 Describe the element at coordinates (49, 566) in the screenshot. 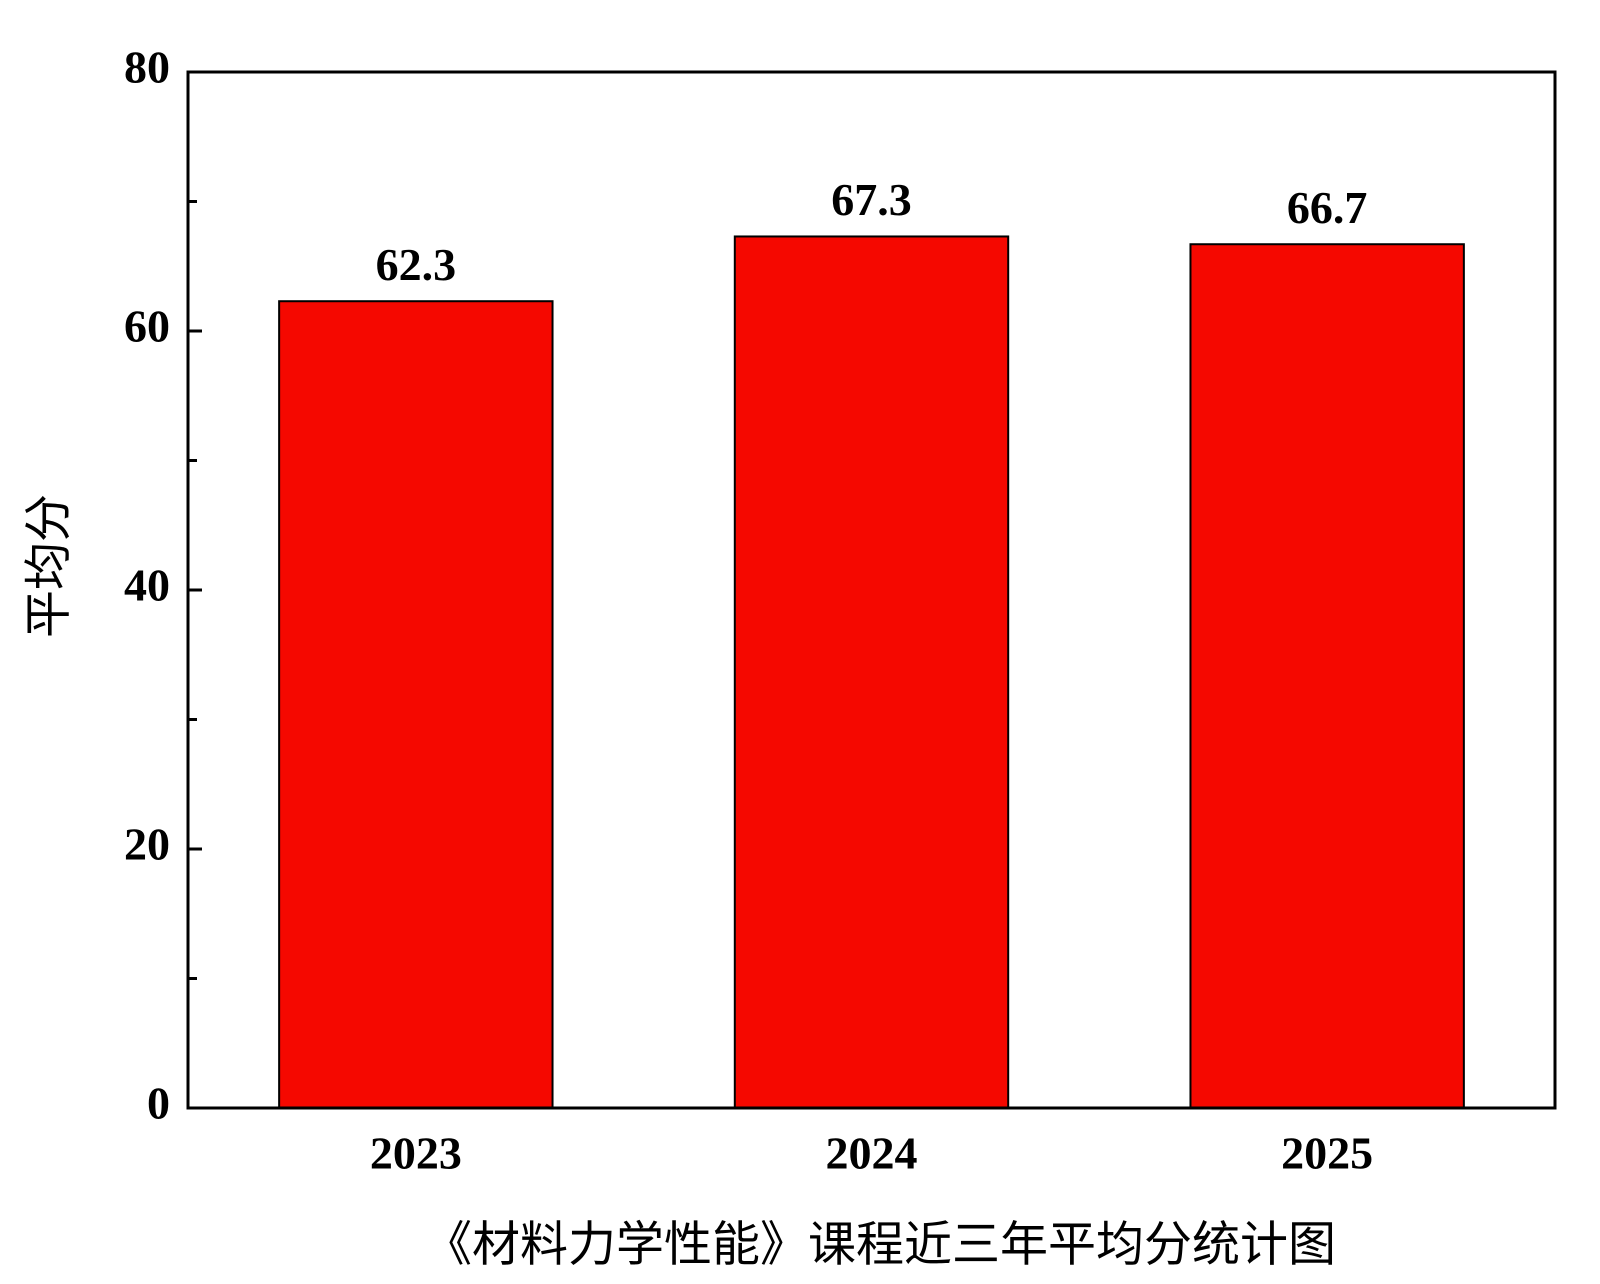

I see `y-axis-label: 平均分` at that location.